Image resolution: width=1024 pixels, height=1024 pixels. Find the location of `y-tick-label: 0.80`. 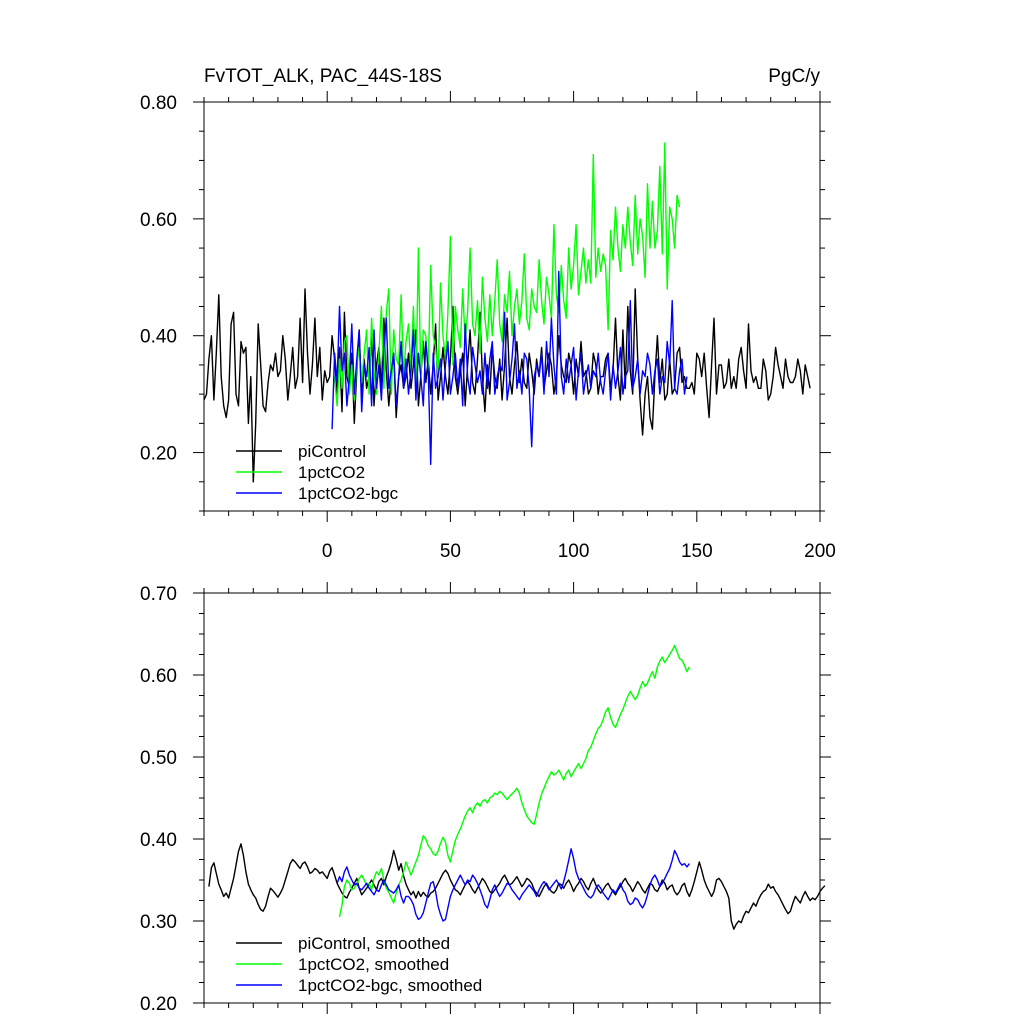

y-tick-label: 0.80 is located at coordinates (158, 103).